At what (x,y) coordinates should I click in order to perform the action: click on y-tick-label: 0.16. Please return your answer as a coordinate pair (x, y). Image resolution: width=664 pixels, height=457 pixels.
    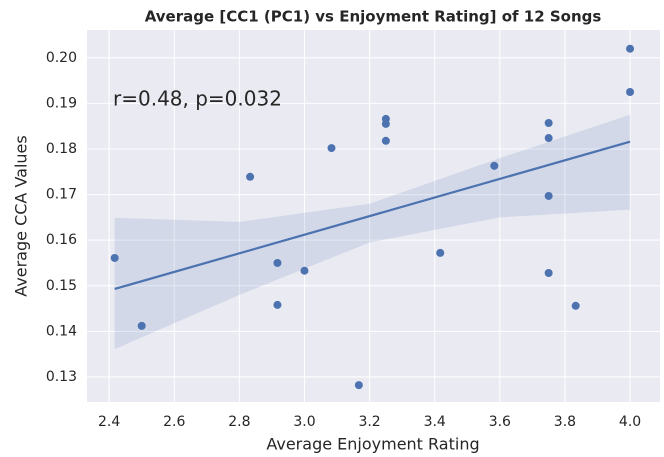
    Looking at the image, I should click on (61, 240).